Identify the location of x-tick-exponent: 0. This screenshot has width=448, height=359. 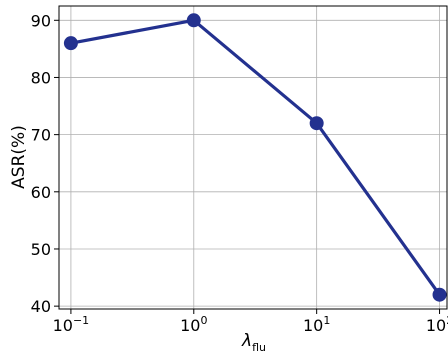
(203, 320).